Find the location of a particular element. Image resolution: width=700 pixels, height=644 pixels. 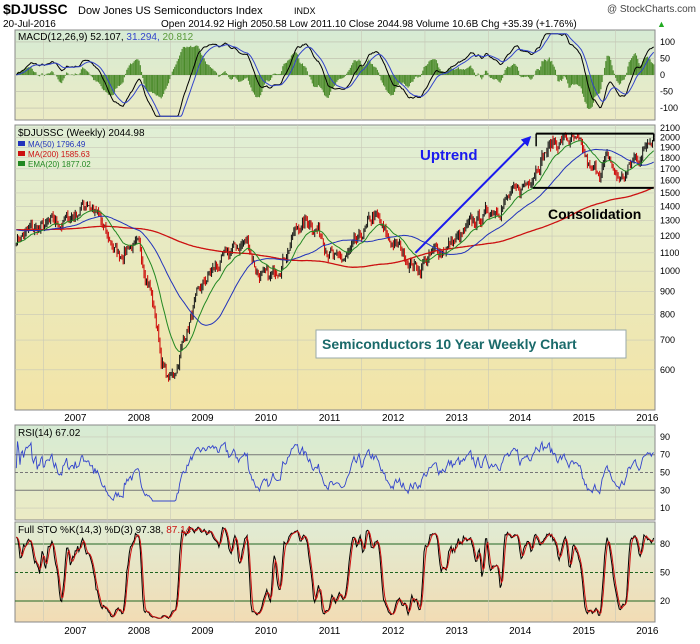

sto-k-line is located at coordinates (335, 573).